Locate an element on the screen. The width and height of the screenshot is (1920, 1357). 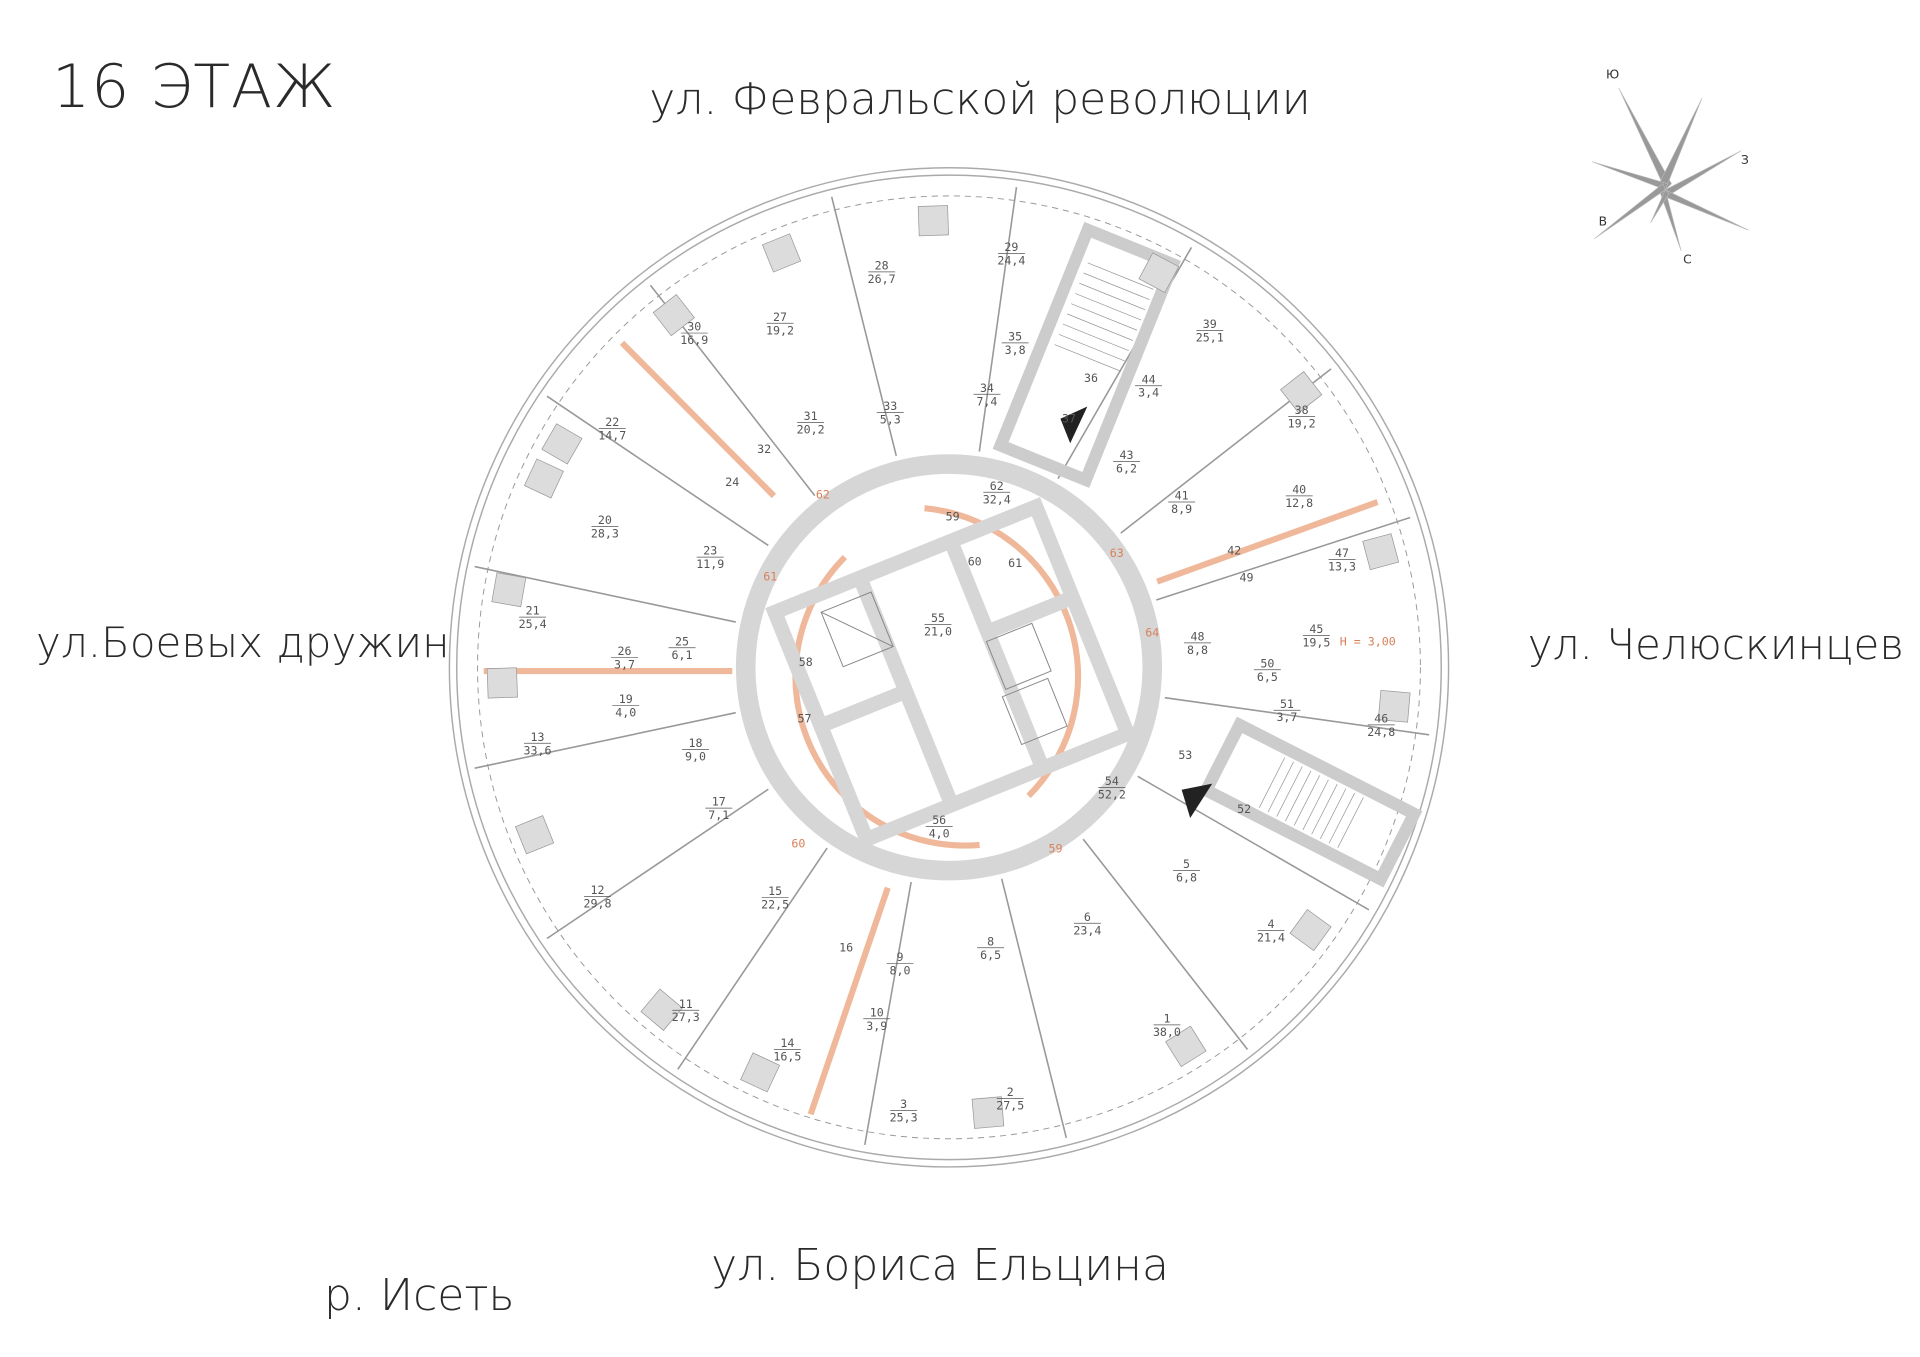
room-number: 59 is located at coordinates (953, 516).